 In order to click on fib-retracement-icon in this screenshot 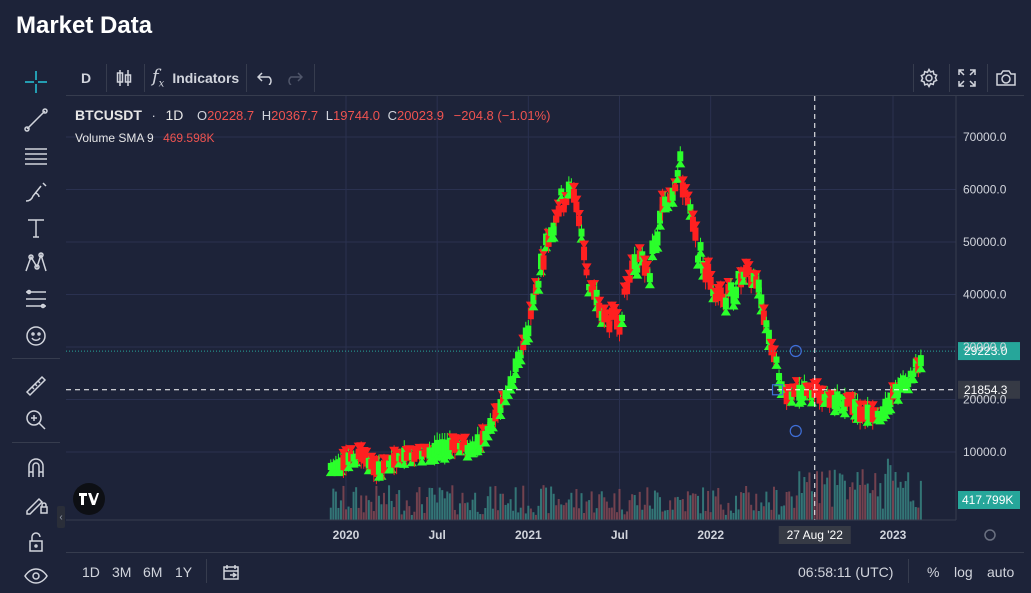, I will do `click(36, 300)`.